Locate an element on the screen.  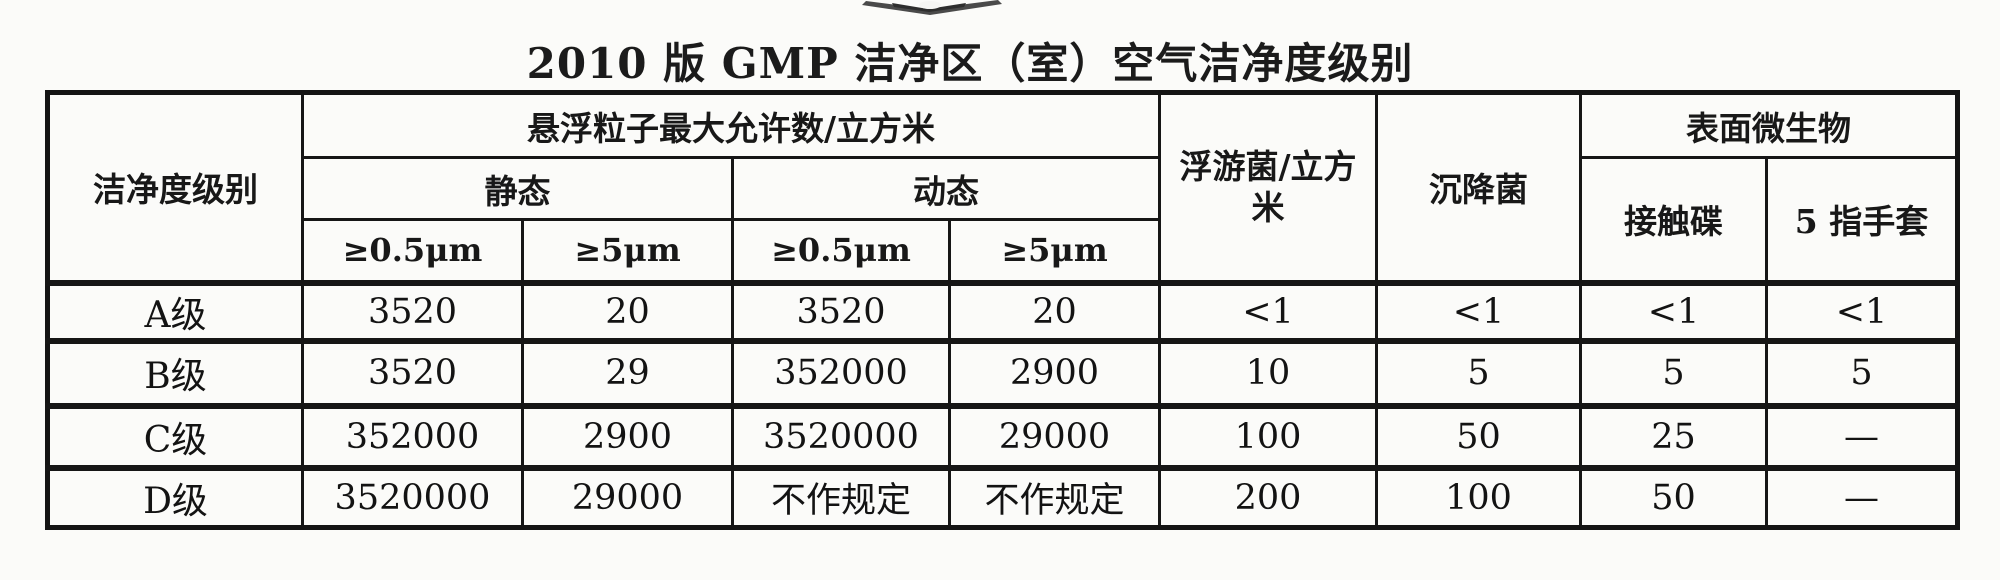
cell-contact-plate: 5 is located at coordinates (1673, 372).